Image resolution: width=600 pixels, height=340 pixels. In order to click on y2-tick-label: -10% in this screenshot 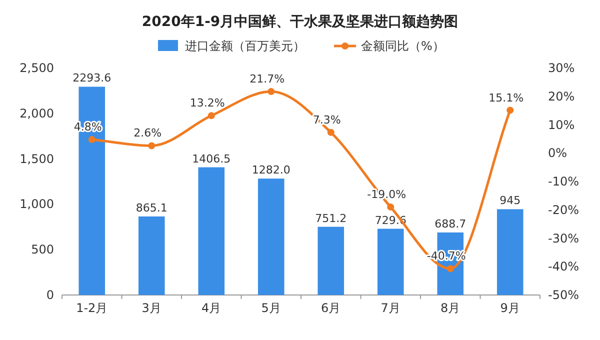, I will do `click(564, 181)`.